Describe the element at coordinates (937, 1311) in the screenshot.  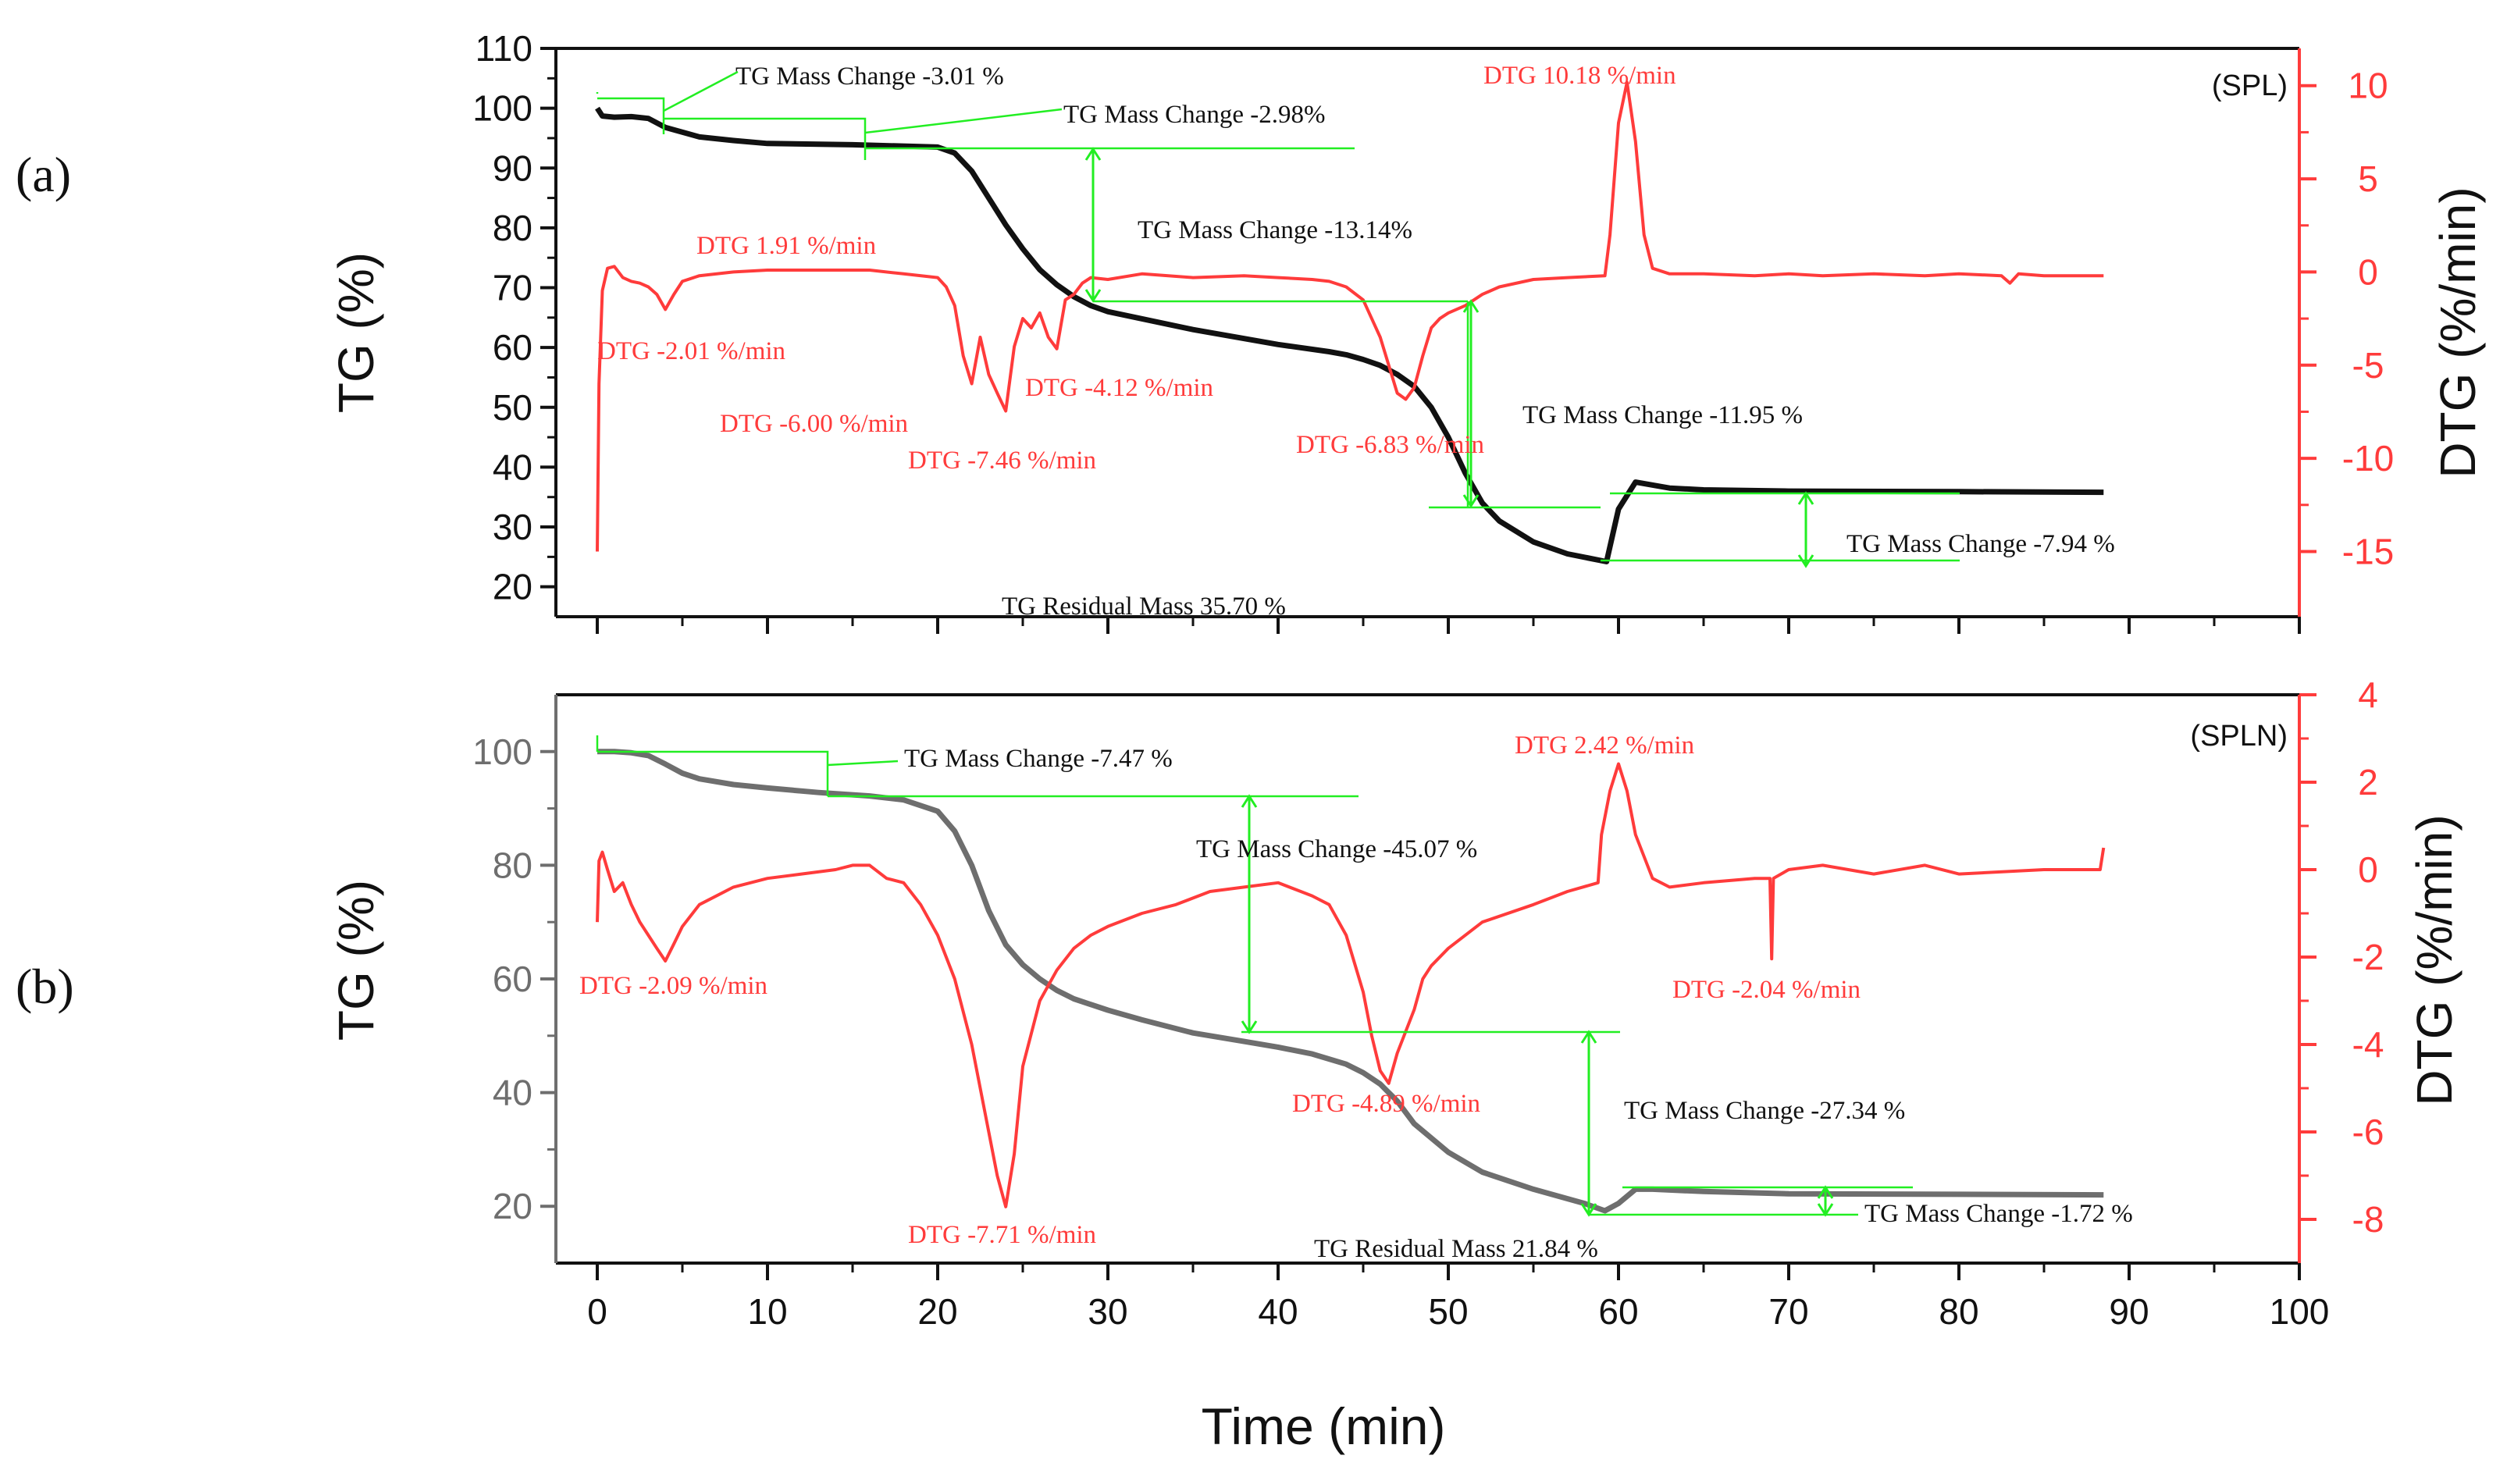
I see `x-tick-label: 20` at that location.